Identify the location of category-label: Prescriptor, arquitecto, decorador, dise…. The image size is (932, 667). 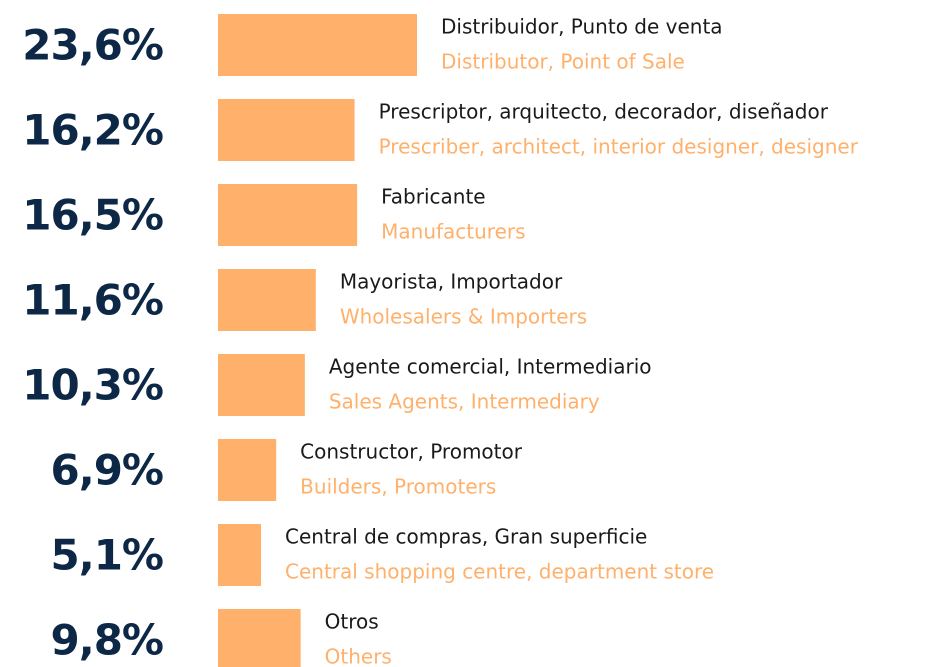
(604, 112).